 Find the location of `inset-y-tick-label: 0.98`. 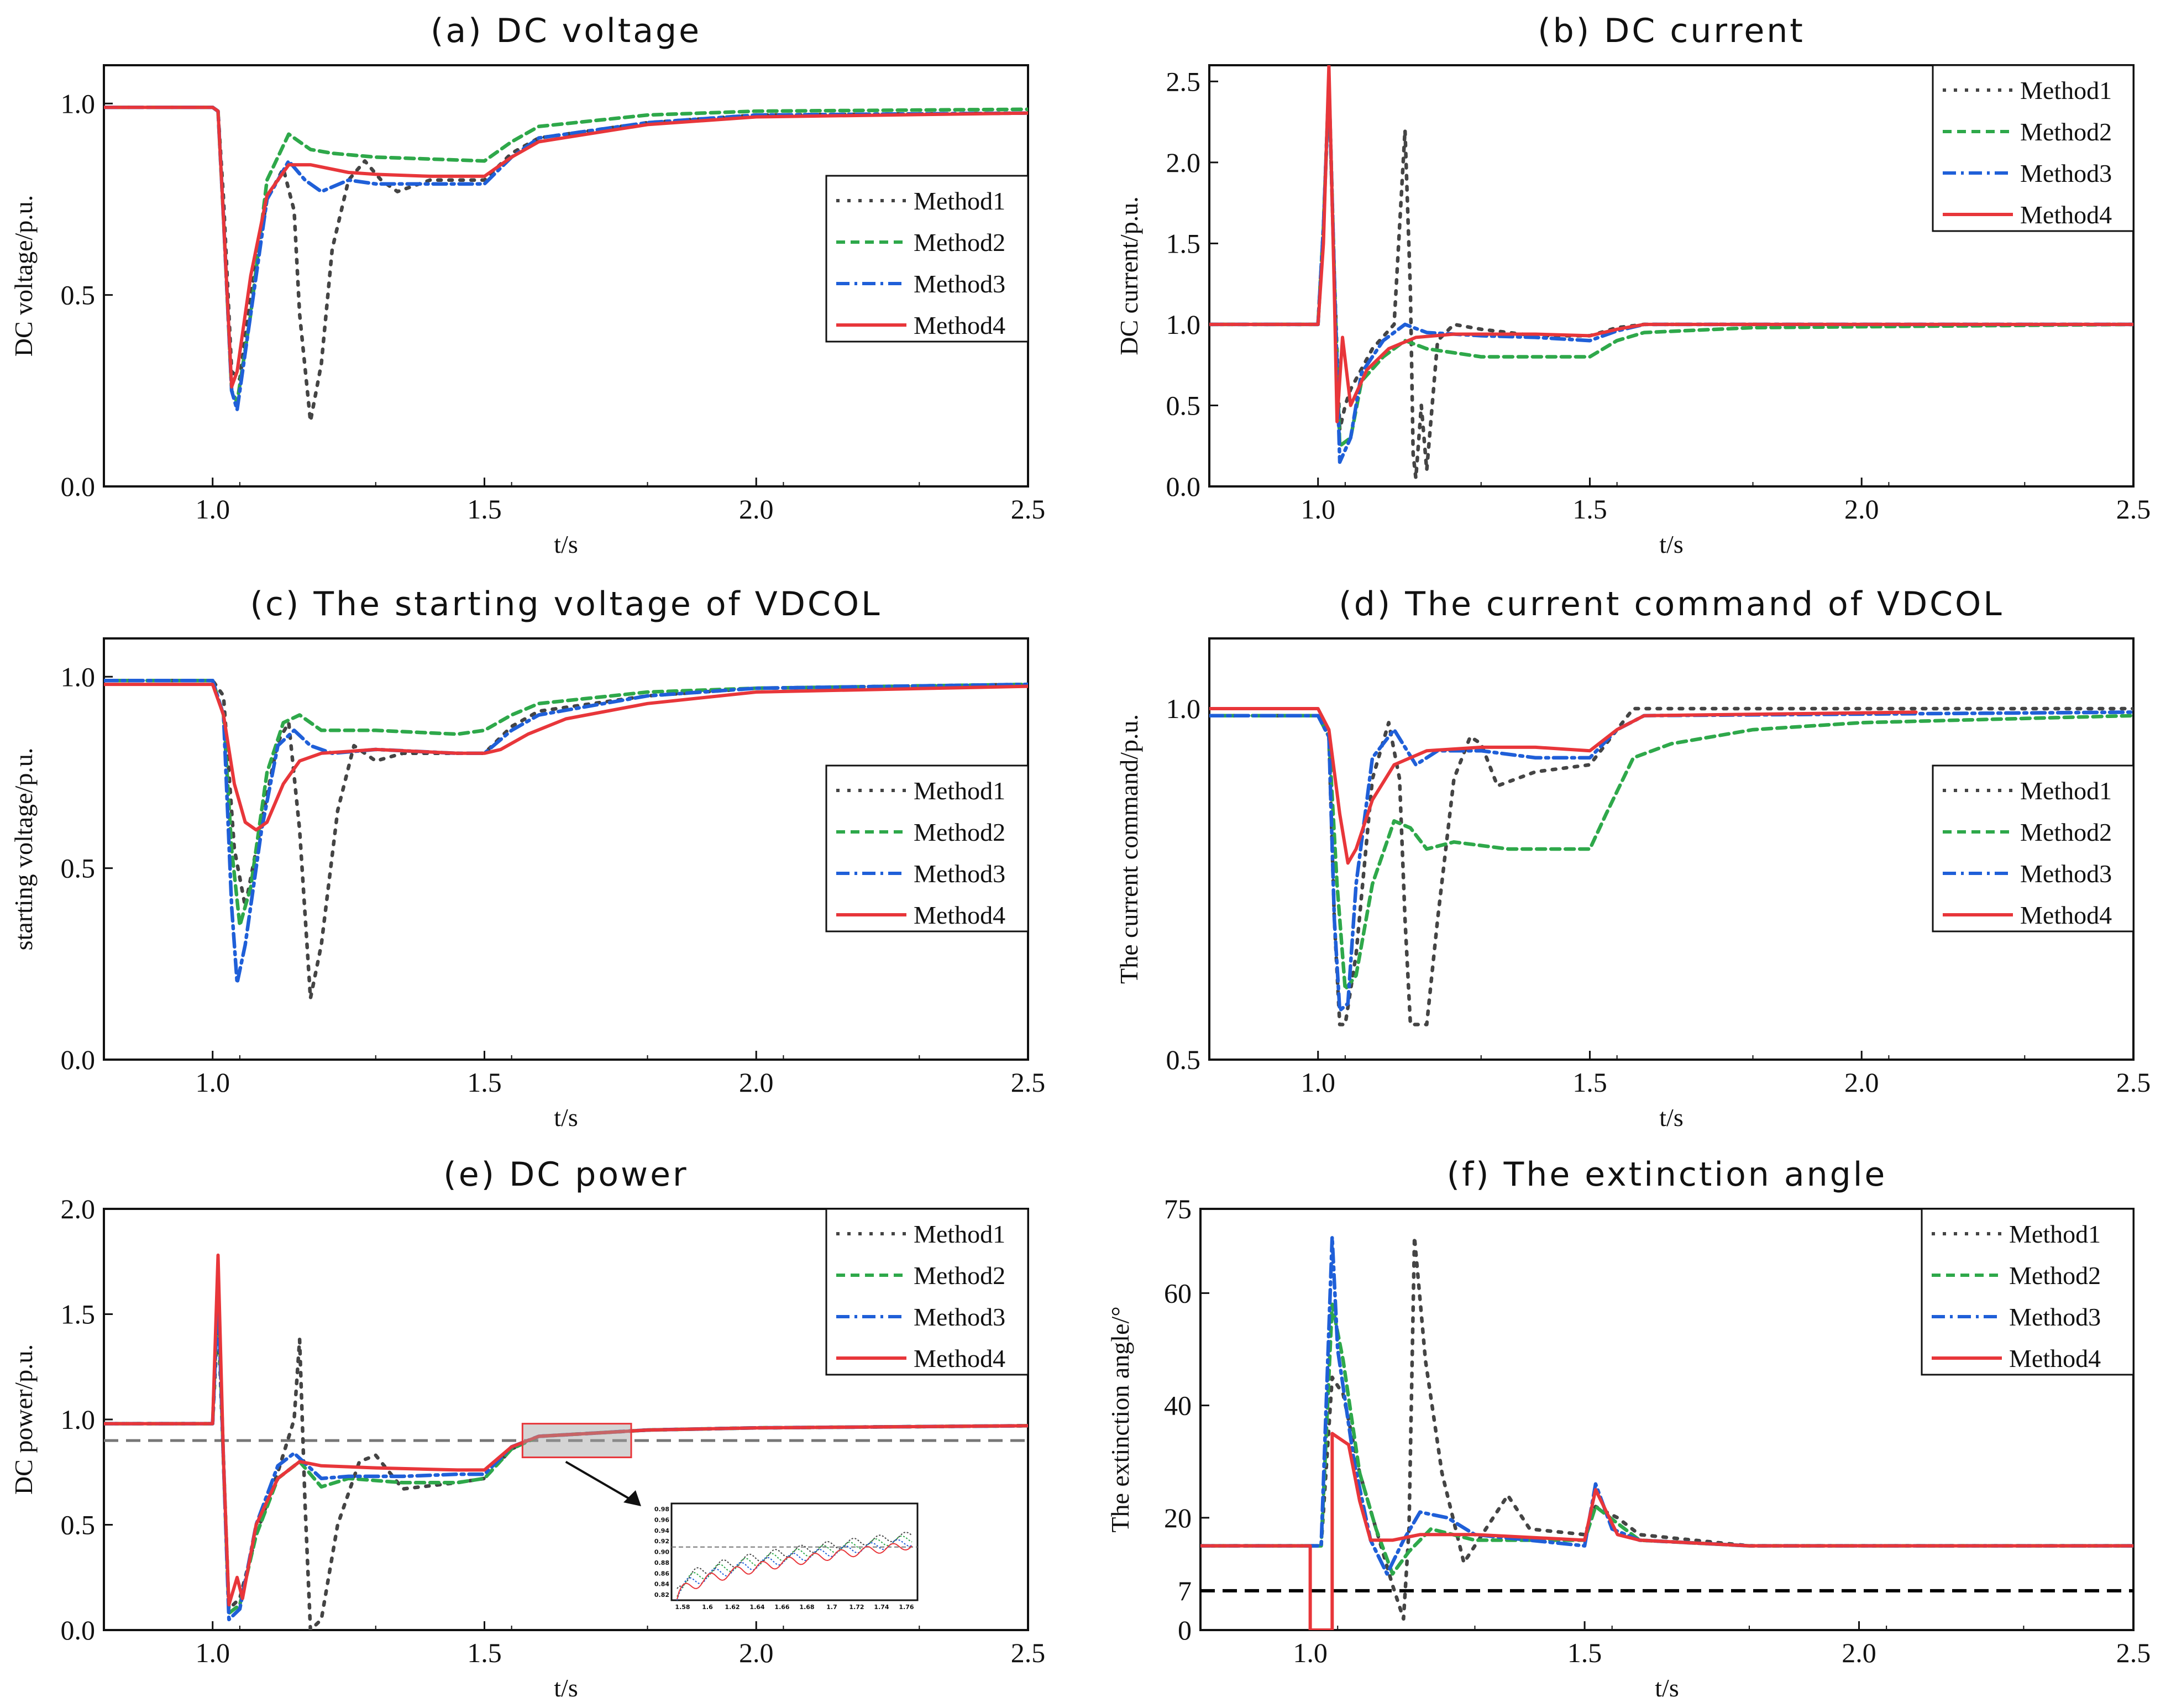

inset-y-tick-label: 0.98 is located at coordinates (661, 1509).